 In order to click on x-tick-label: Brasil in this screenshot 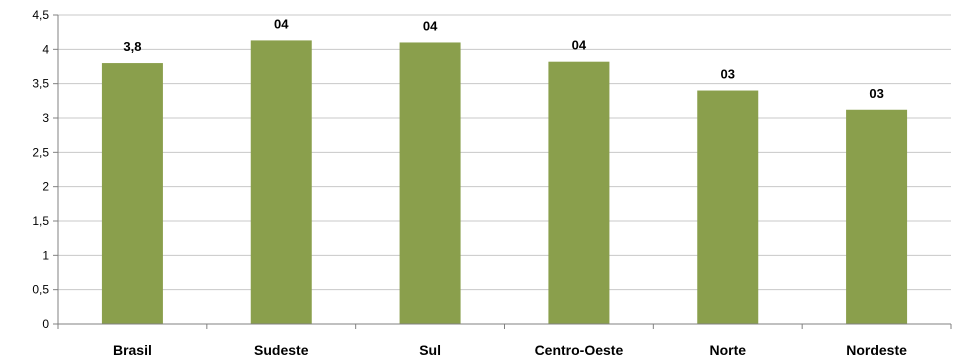, I will do `click(132, 350)`.